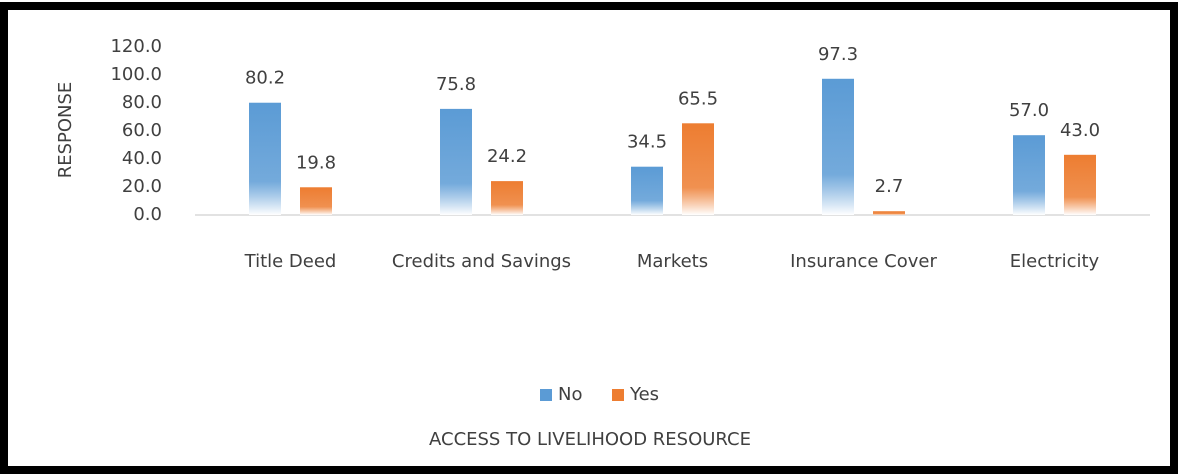 This screenshot has width=1178, height=474. What do you see at coordinates (142, 130) in the screenshot?
I see `y-tick-label: 60.0` at bounding box center [142, 130].